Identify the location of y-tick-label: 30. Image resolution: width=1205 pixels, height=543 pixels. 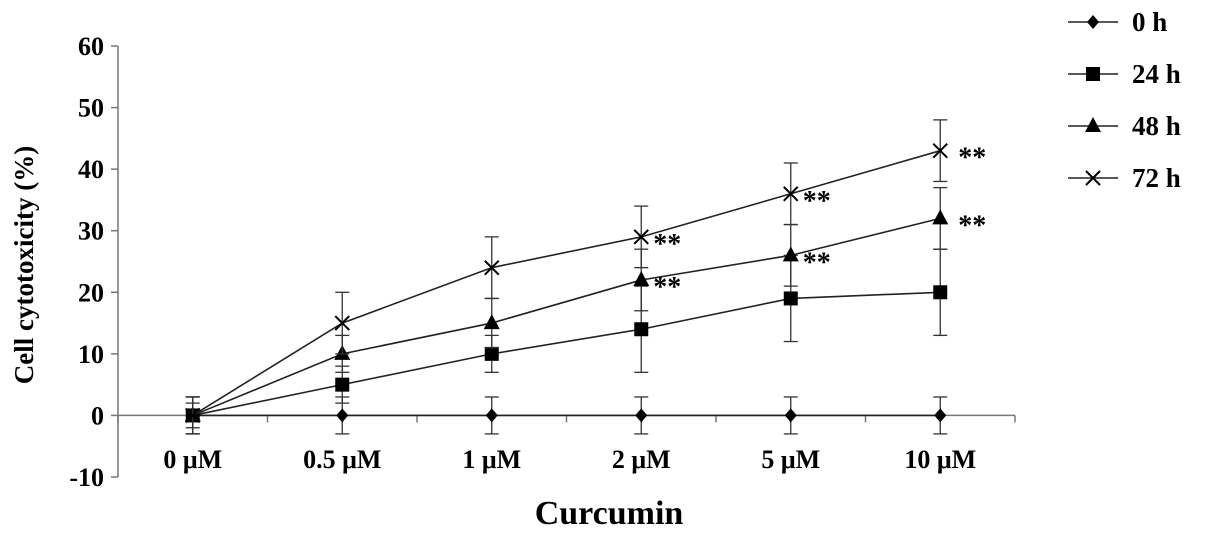
(91, 231).